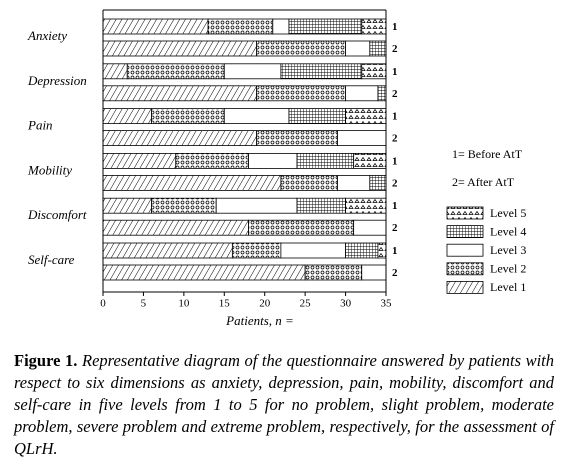 This screenshot has height=474, width=567. Describe the element at coordinates (483, 182) in the screenshot. I see `row-legend: 2= After AtT` at that location.